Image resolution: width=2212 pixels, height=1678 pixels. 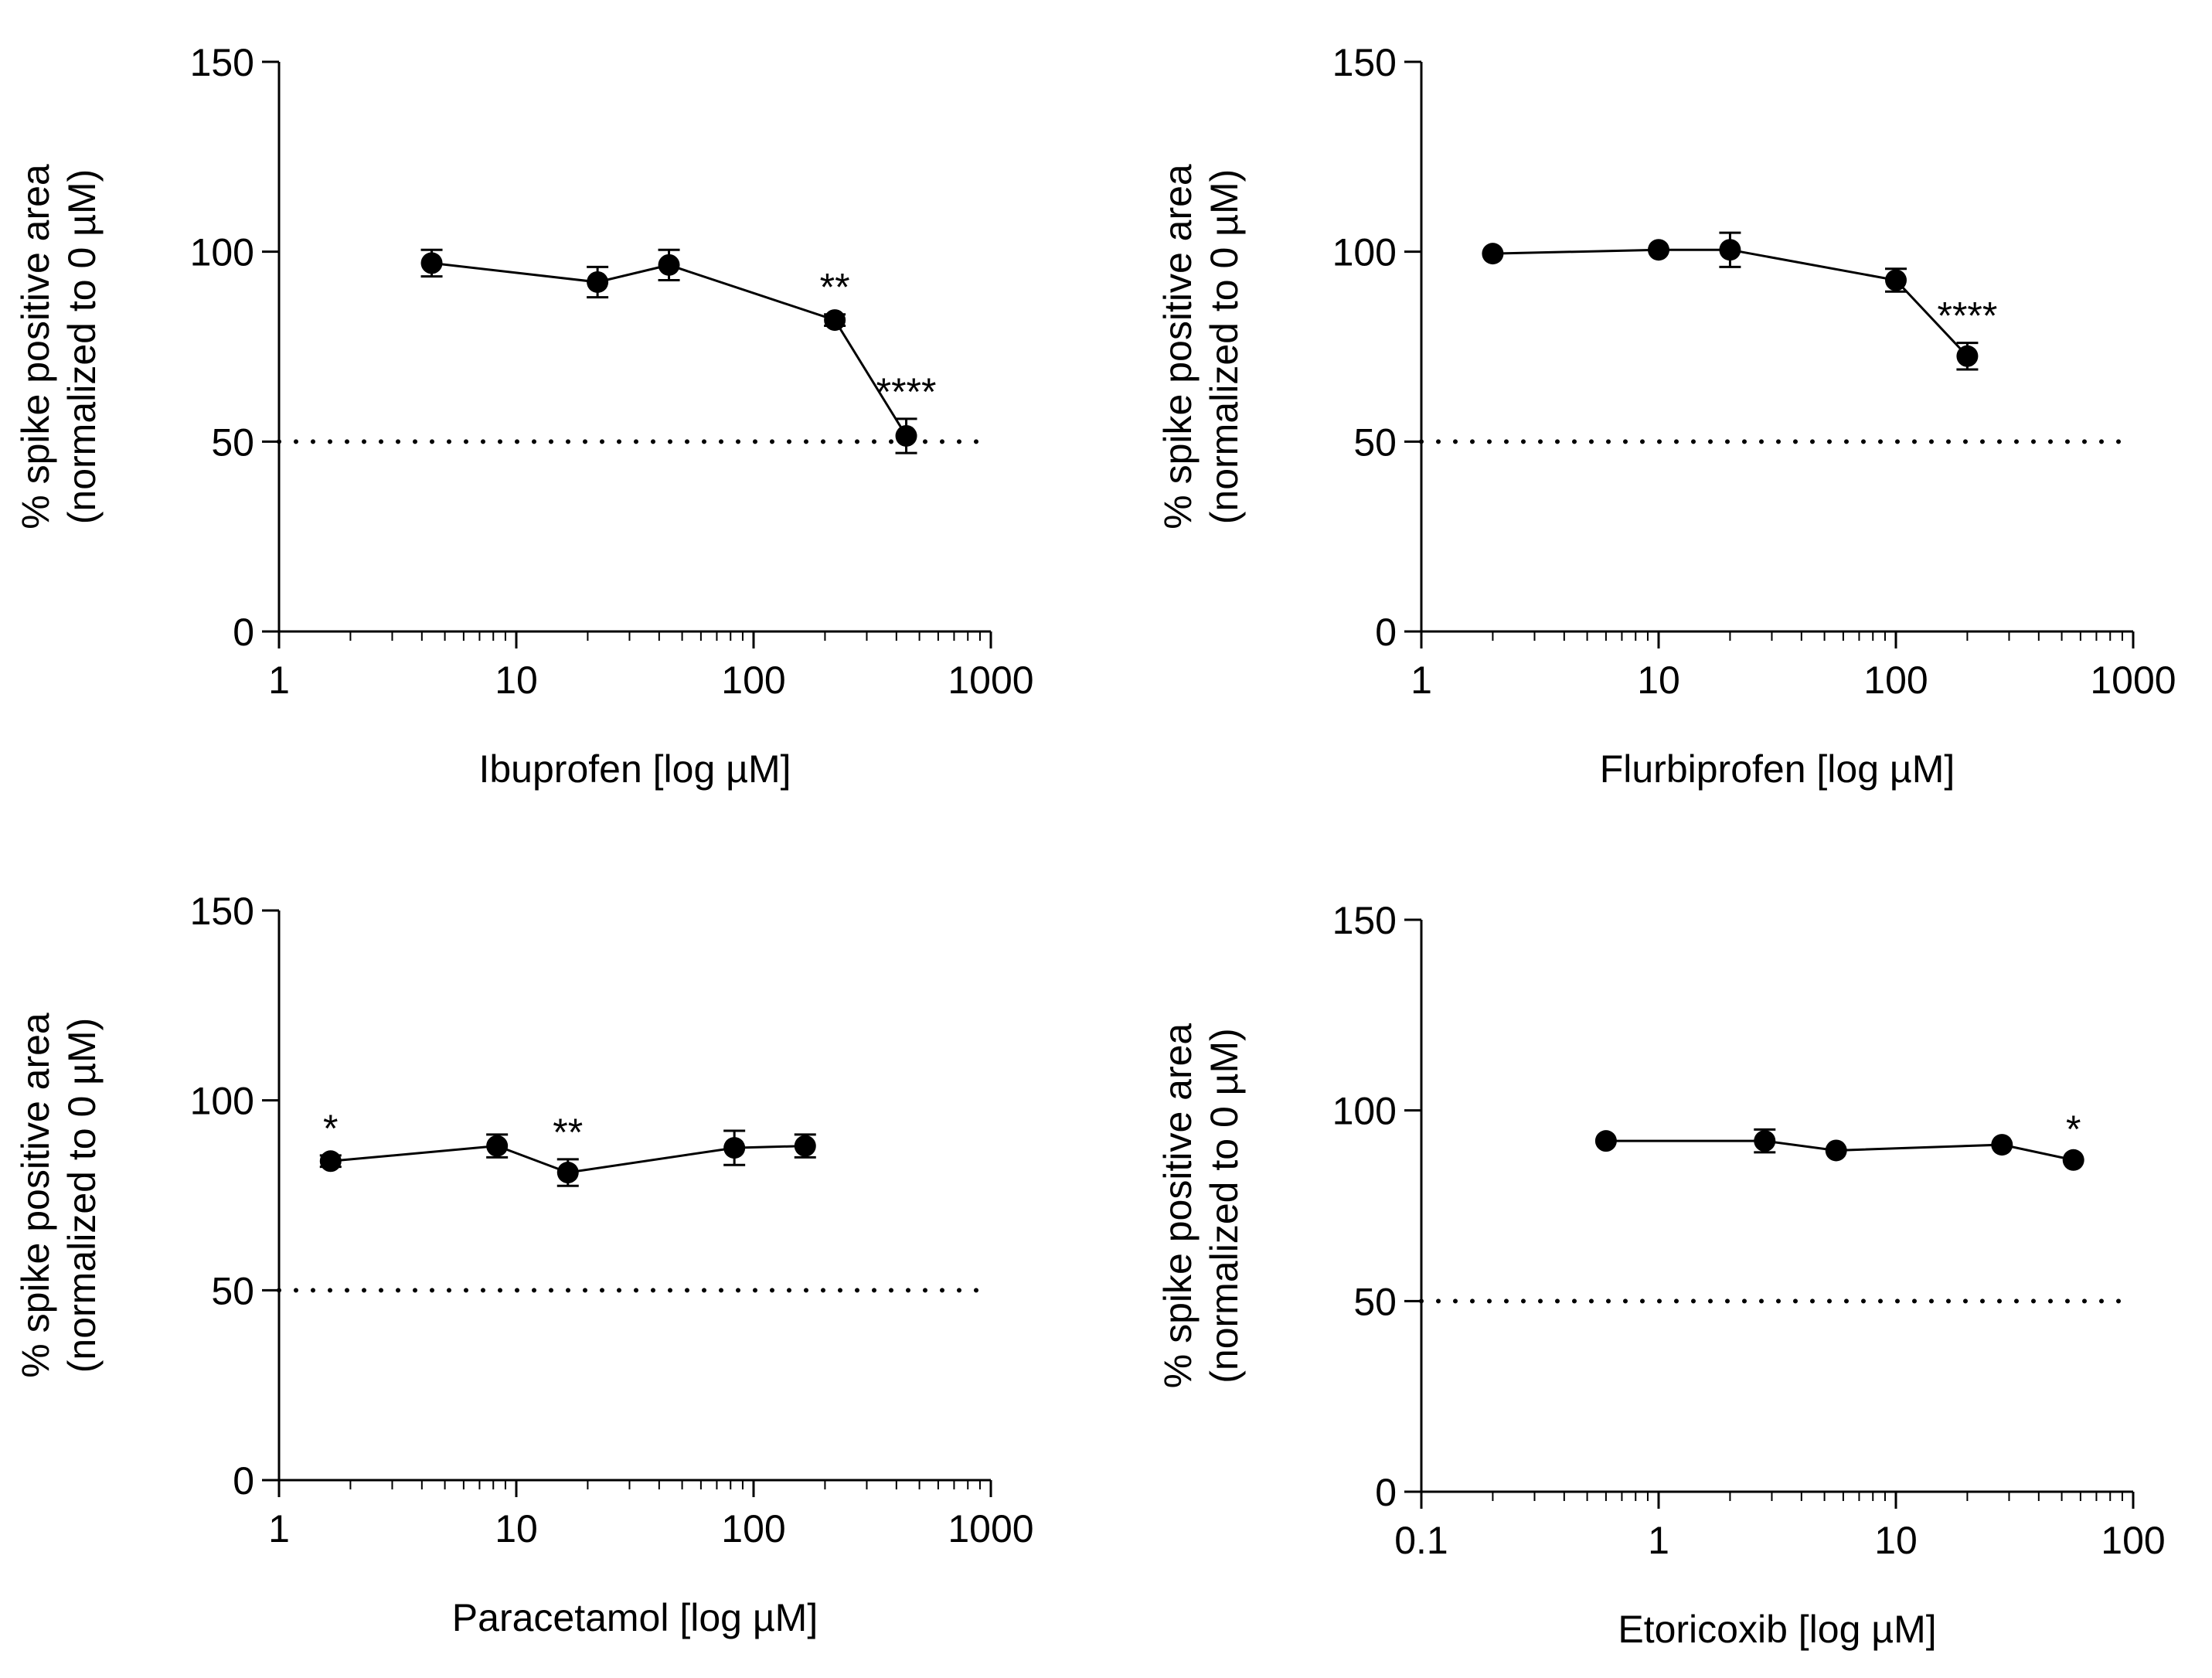 What do you see at coordinates (1777, 1629) in the screenshot?
I see `x-axis-label: Etoricoxib [log µM]` at bounding box center [1777, 1629].